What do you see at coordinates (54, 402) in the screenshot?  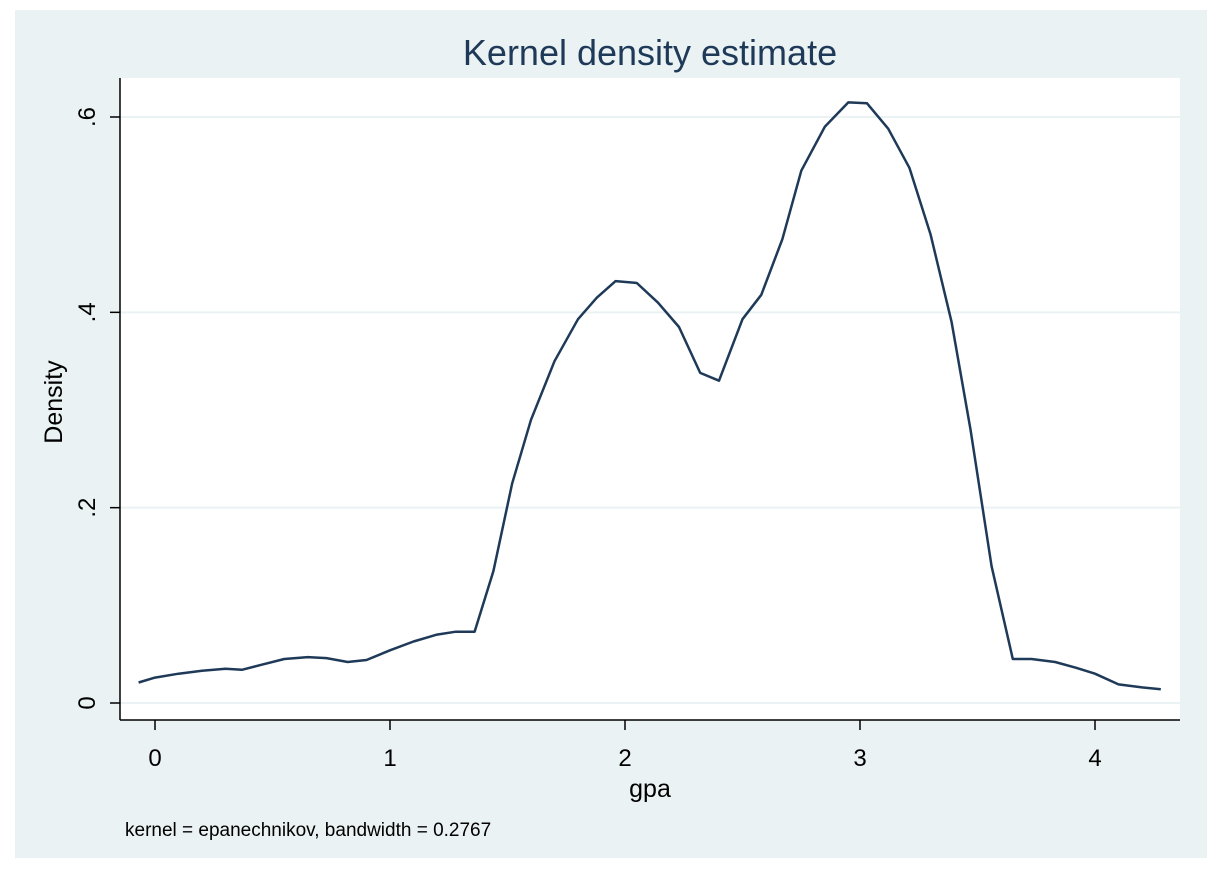 I see `y-axis-title: Density` at bounding box center [54, 402].